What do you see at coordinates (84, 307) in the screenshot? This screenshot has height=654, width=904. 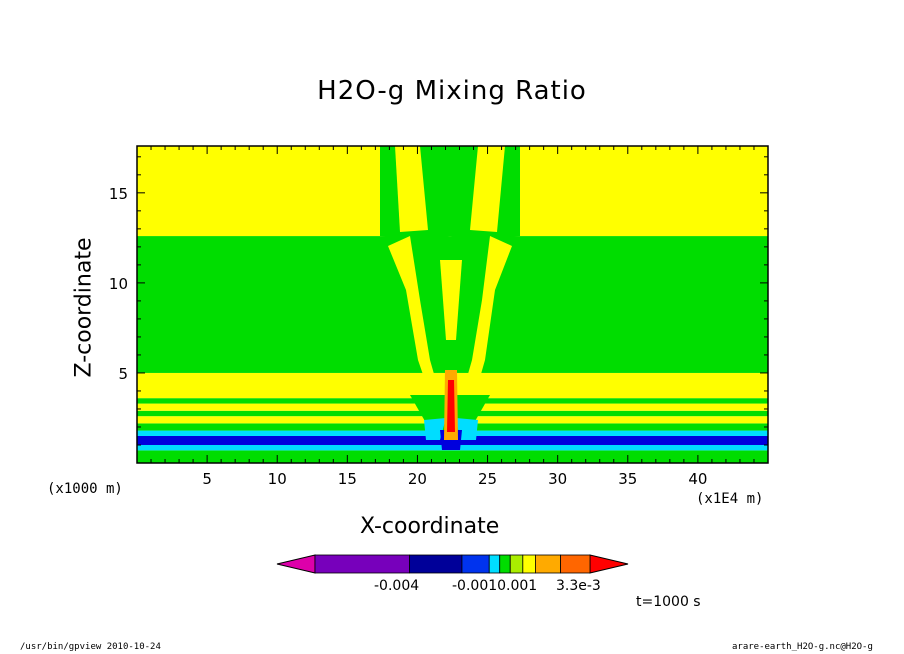 I see `y-axis-label: Z-coordinate` at bounding box center [84, 307].